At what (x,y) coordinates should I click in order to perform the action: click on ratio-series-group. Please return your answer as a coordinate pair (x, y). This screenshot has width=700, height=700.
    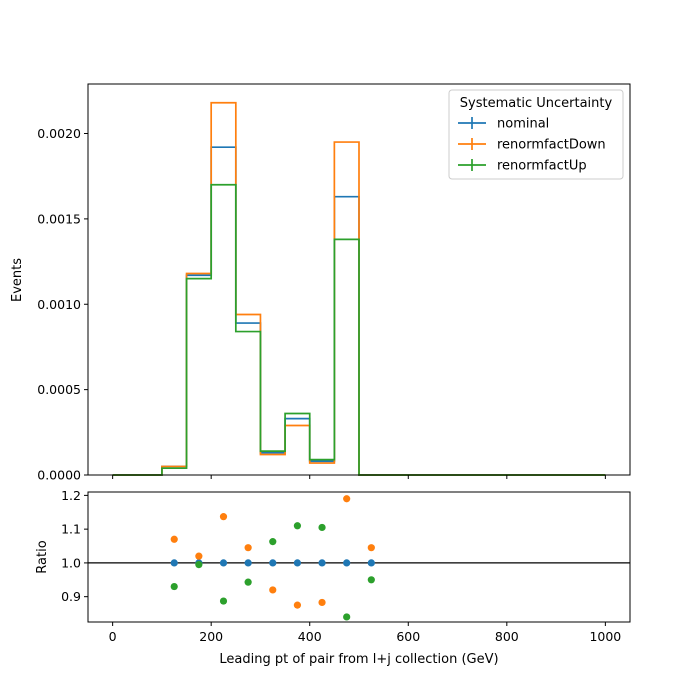
    Looking at the image, I should click on (272, 558).